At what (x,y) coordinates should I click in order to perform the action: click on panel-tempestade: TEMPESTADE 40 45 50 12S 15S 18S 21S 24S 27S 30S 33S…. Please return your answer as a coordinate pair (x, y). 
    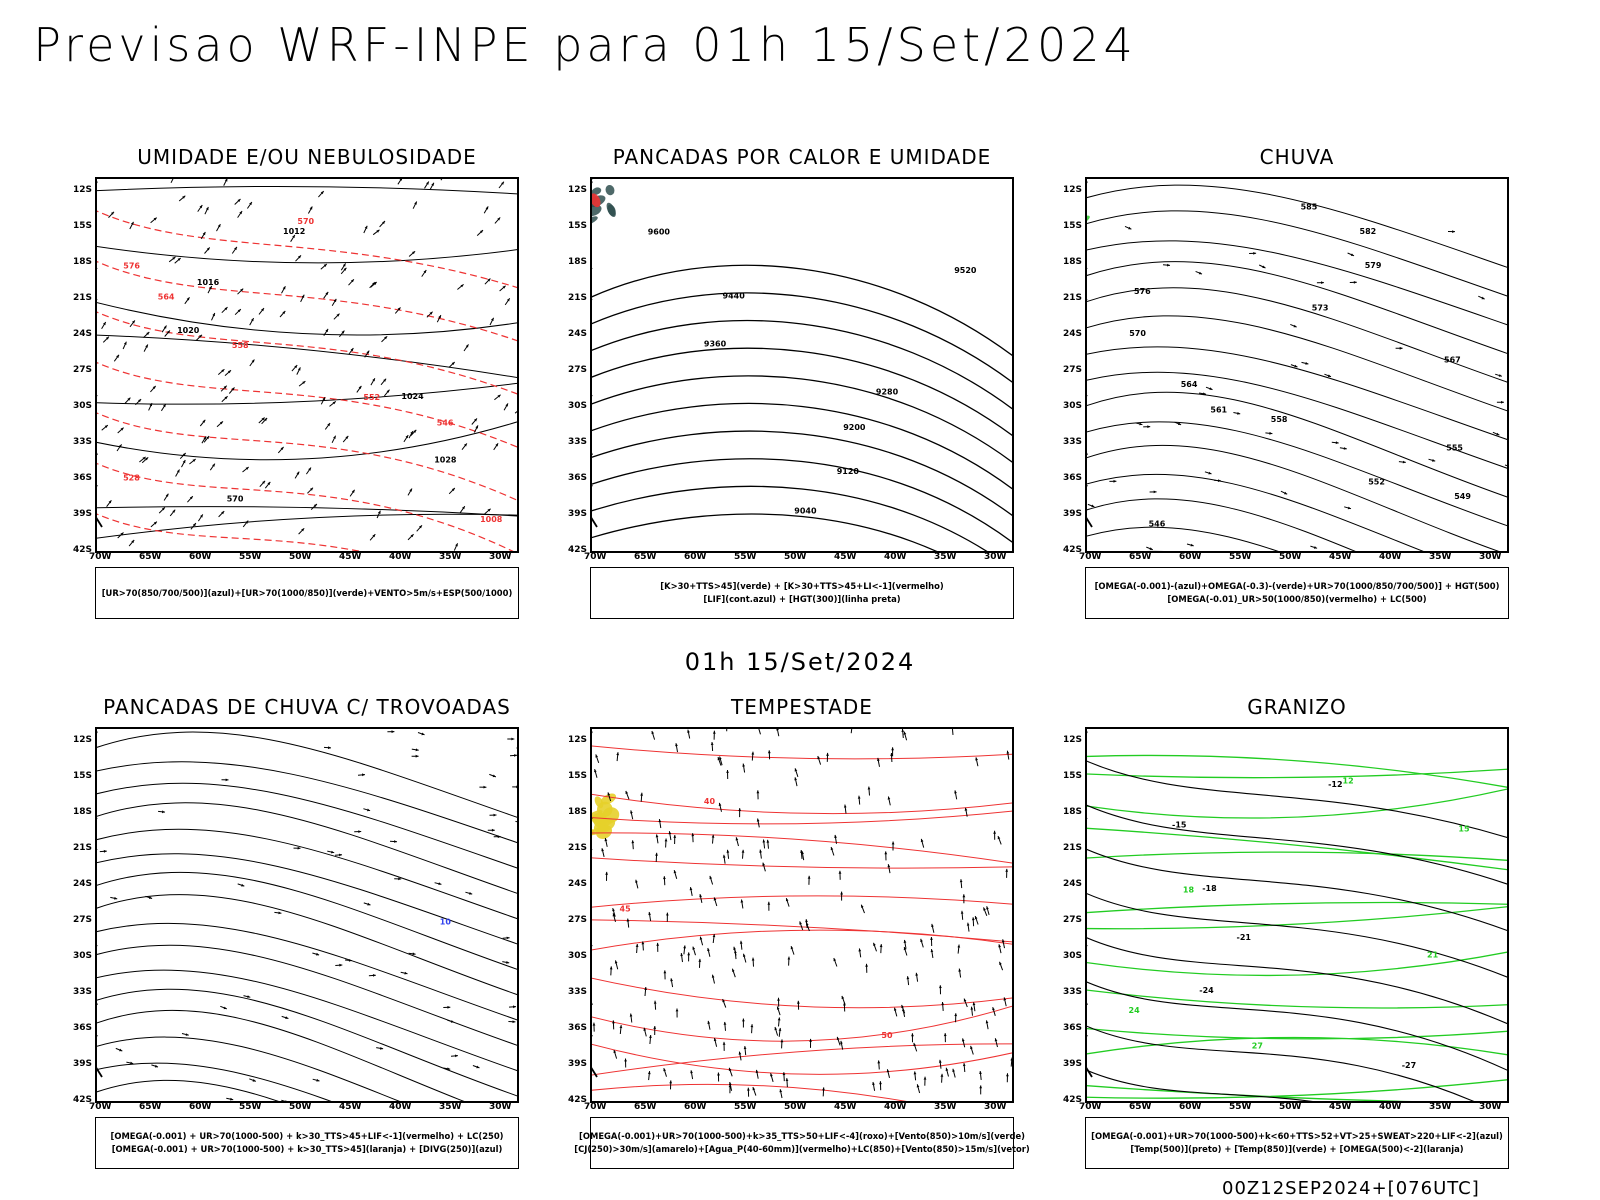
    Looking at the image, I should click on (799, 933).